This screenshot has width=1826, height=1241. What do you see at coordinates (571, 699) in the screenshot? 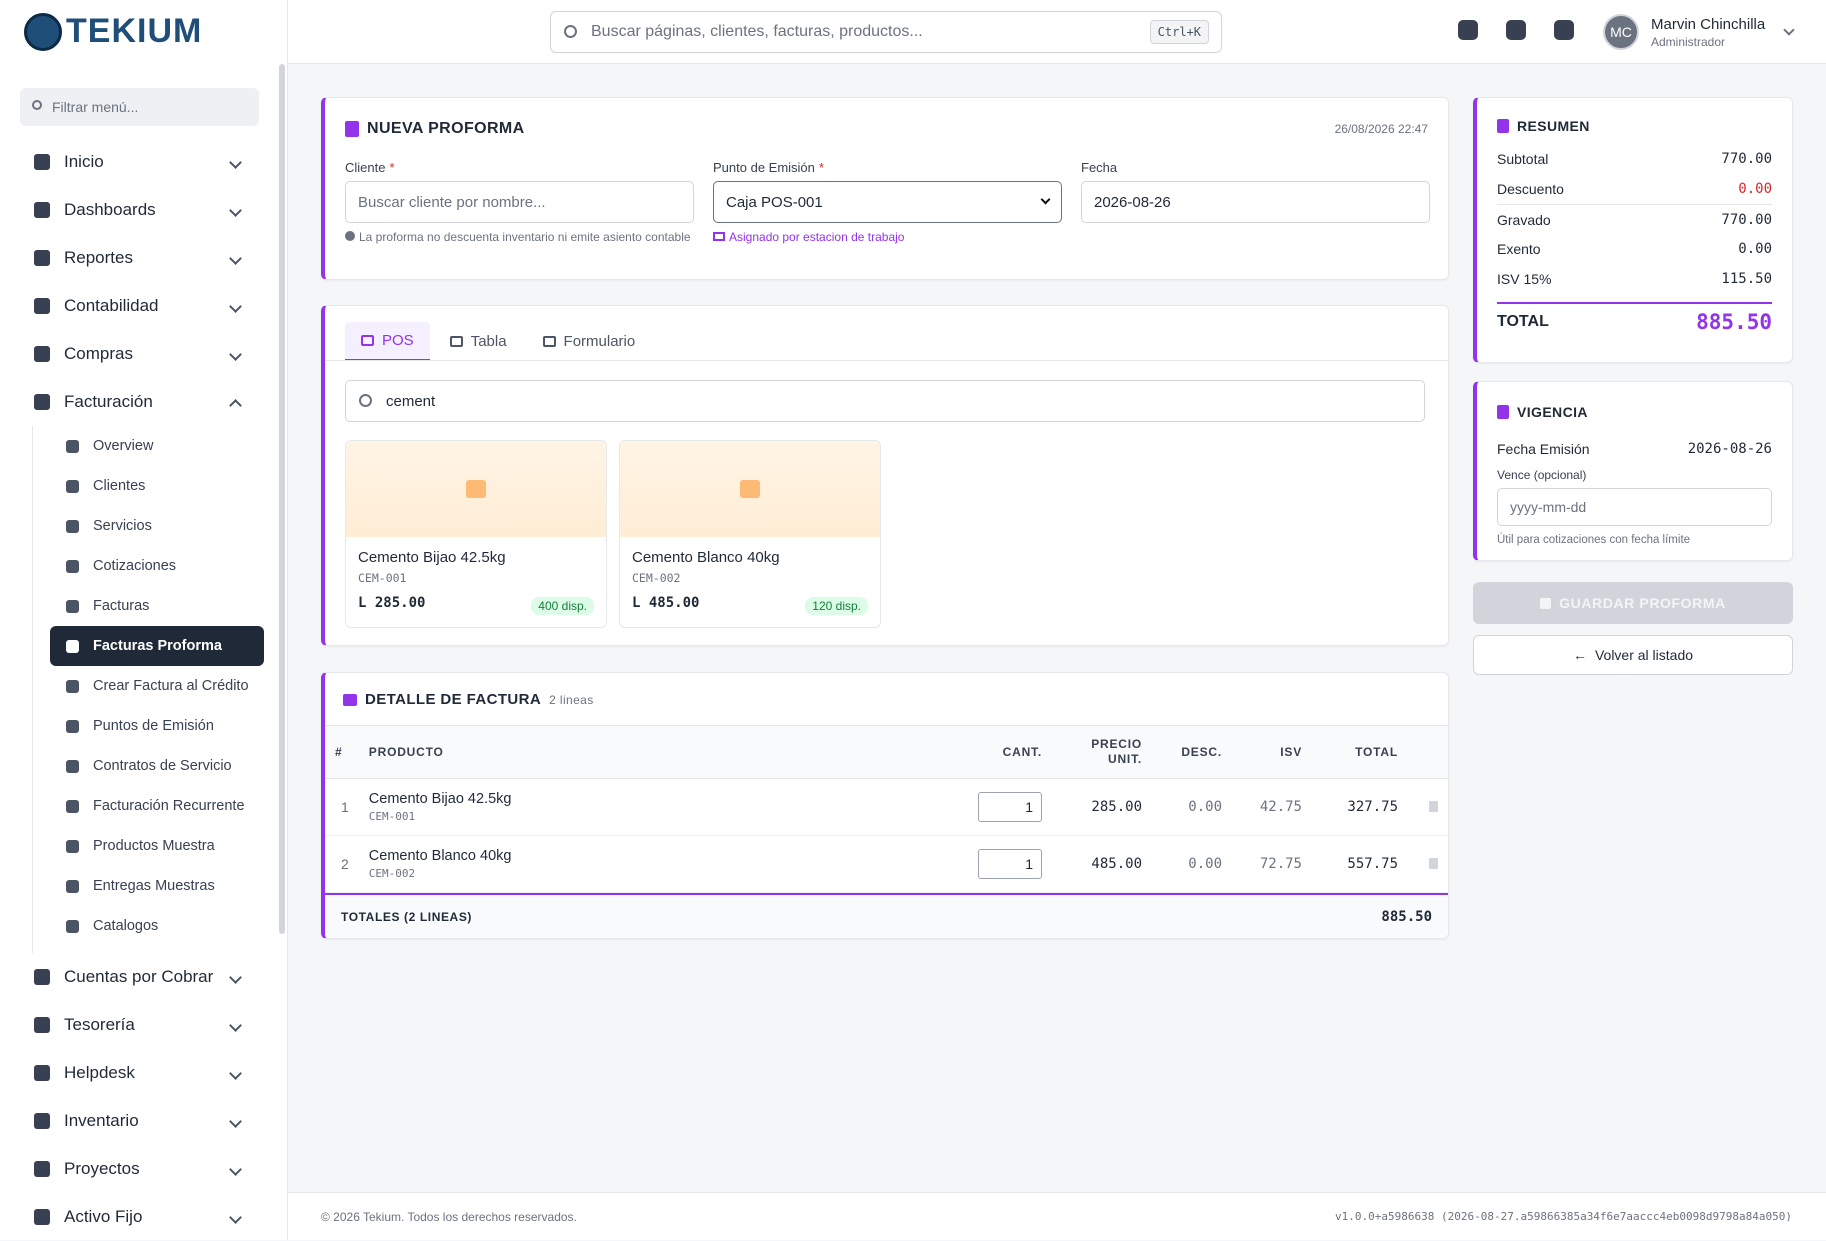
I see `line-count: 2 lineas` at bounding box center [571, 699].